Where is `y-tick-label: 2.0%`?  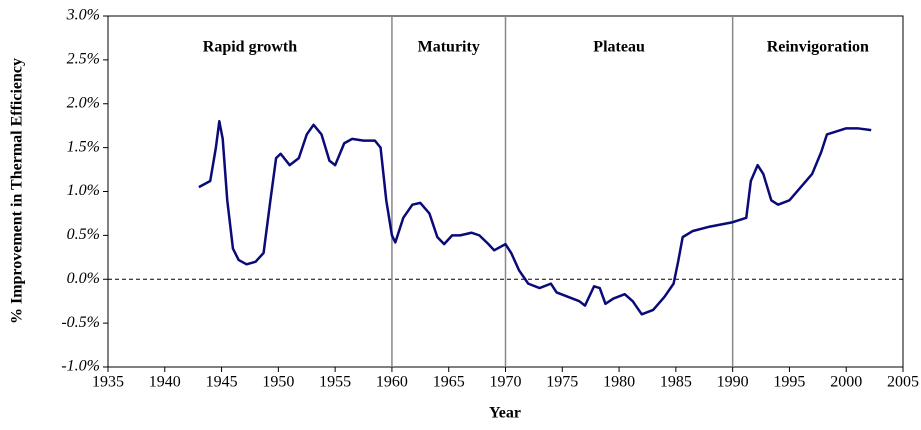
y-tick-label: 2.0% is located at coordinates (83, 102).